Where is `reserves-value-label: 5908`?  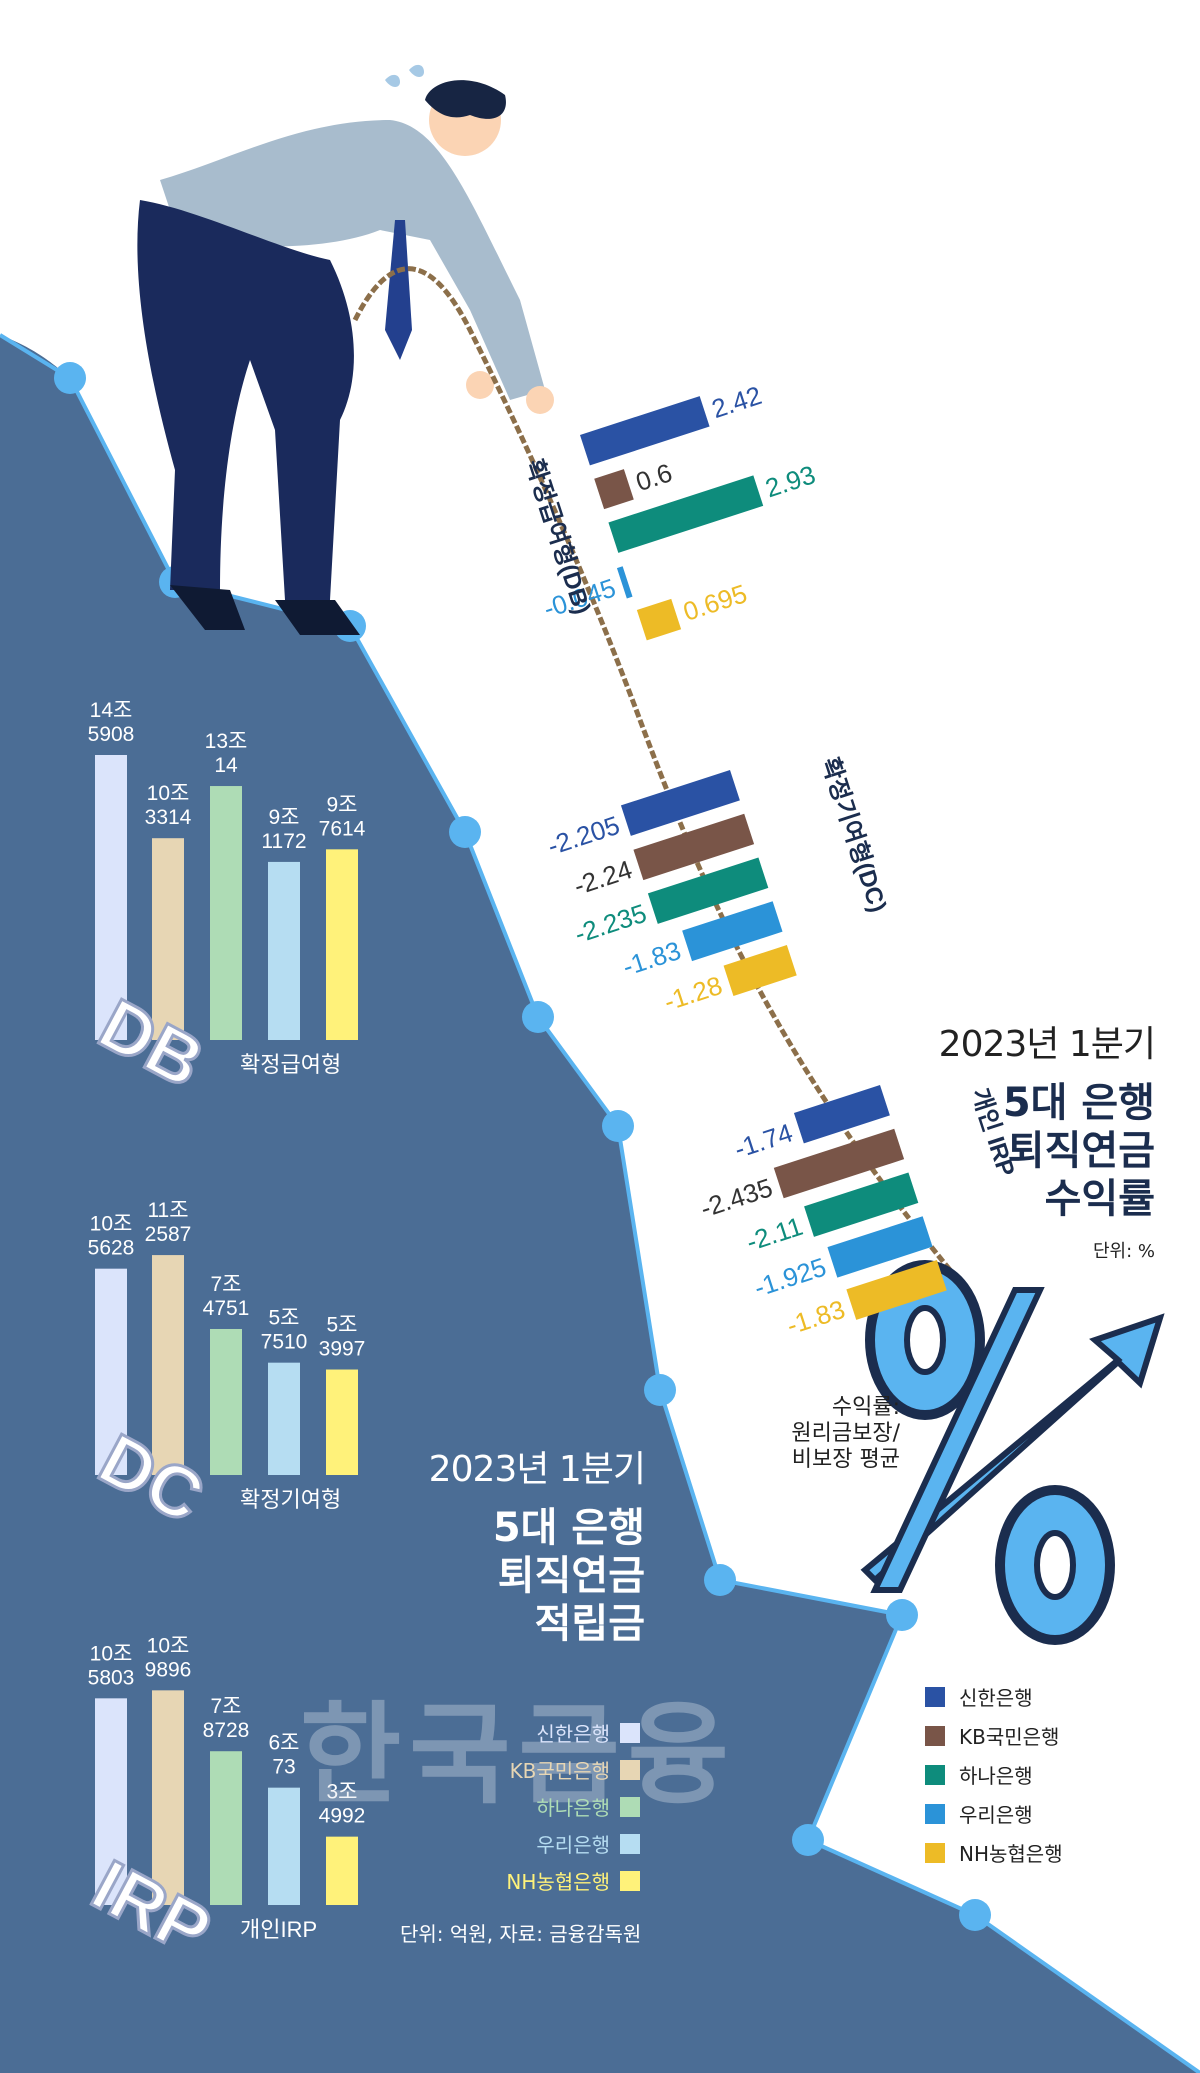 reserves-value-label: 5908 is located at coordinates (111, 734).